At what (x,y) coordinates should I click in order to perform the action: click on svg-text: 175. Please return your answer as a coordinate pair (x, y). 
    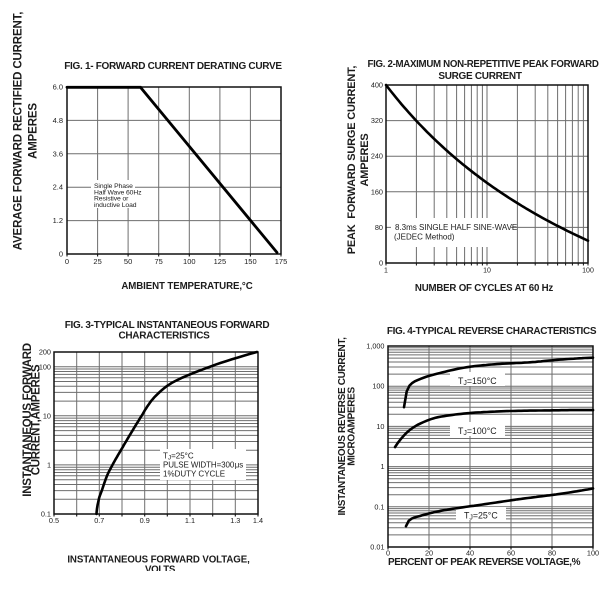
    Looking at the image, I should click on (281, 261).